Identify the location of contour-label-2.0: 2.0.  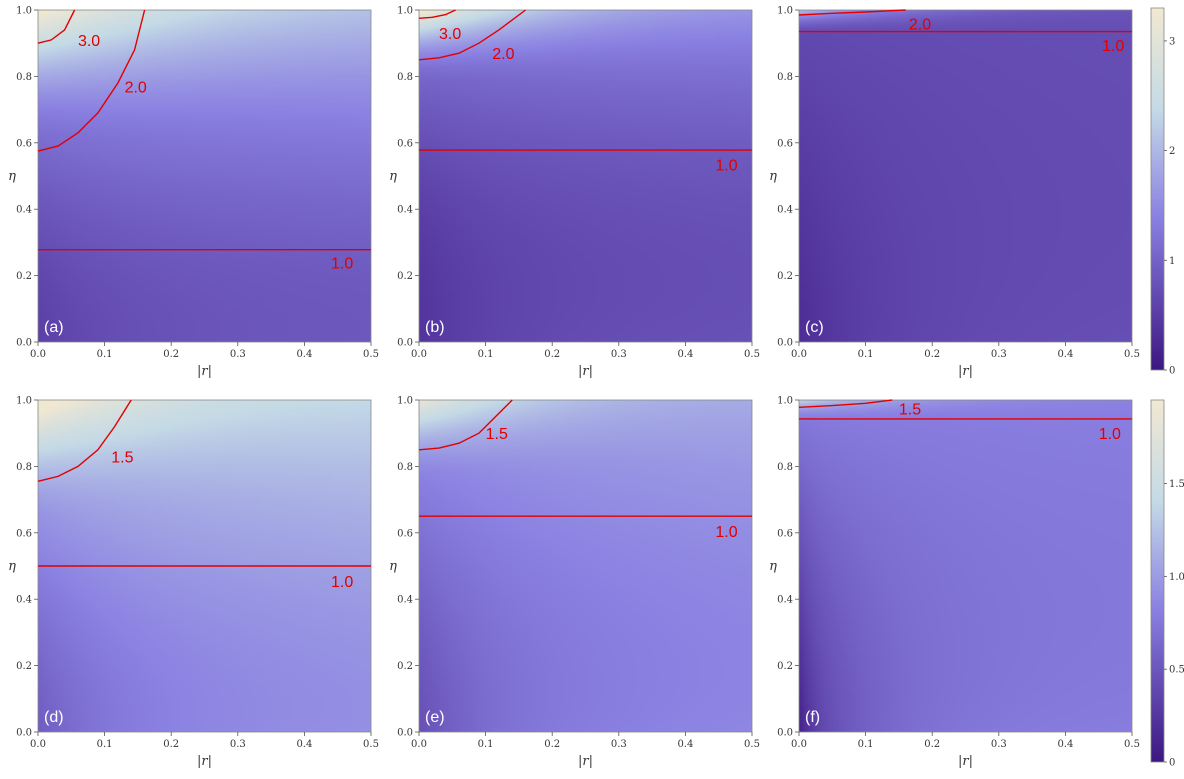
(920, 24).